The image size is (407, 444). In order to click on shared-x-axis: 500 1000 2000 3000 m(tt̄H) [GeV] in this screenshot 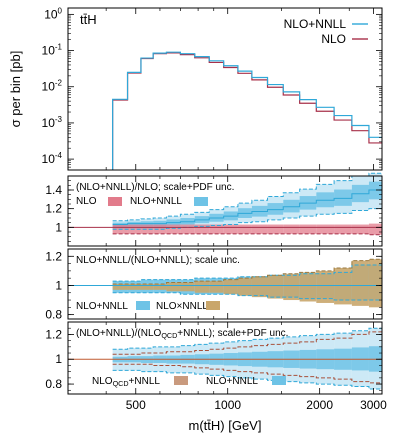, I will do `click(256, 415)`.